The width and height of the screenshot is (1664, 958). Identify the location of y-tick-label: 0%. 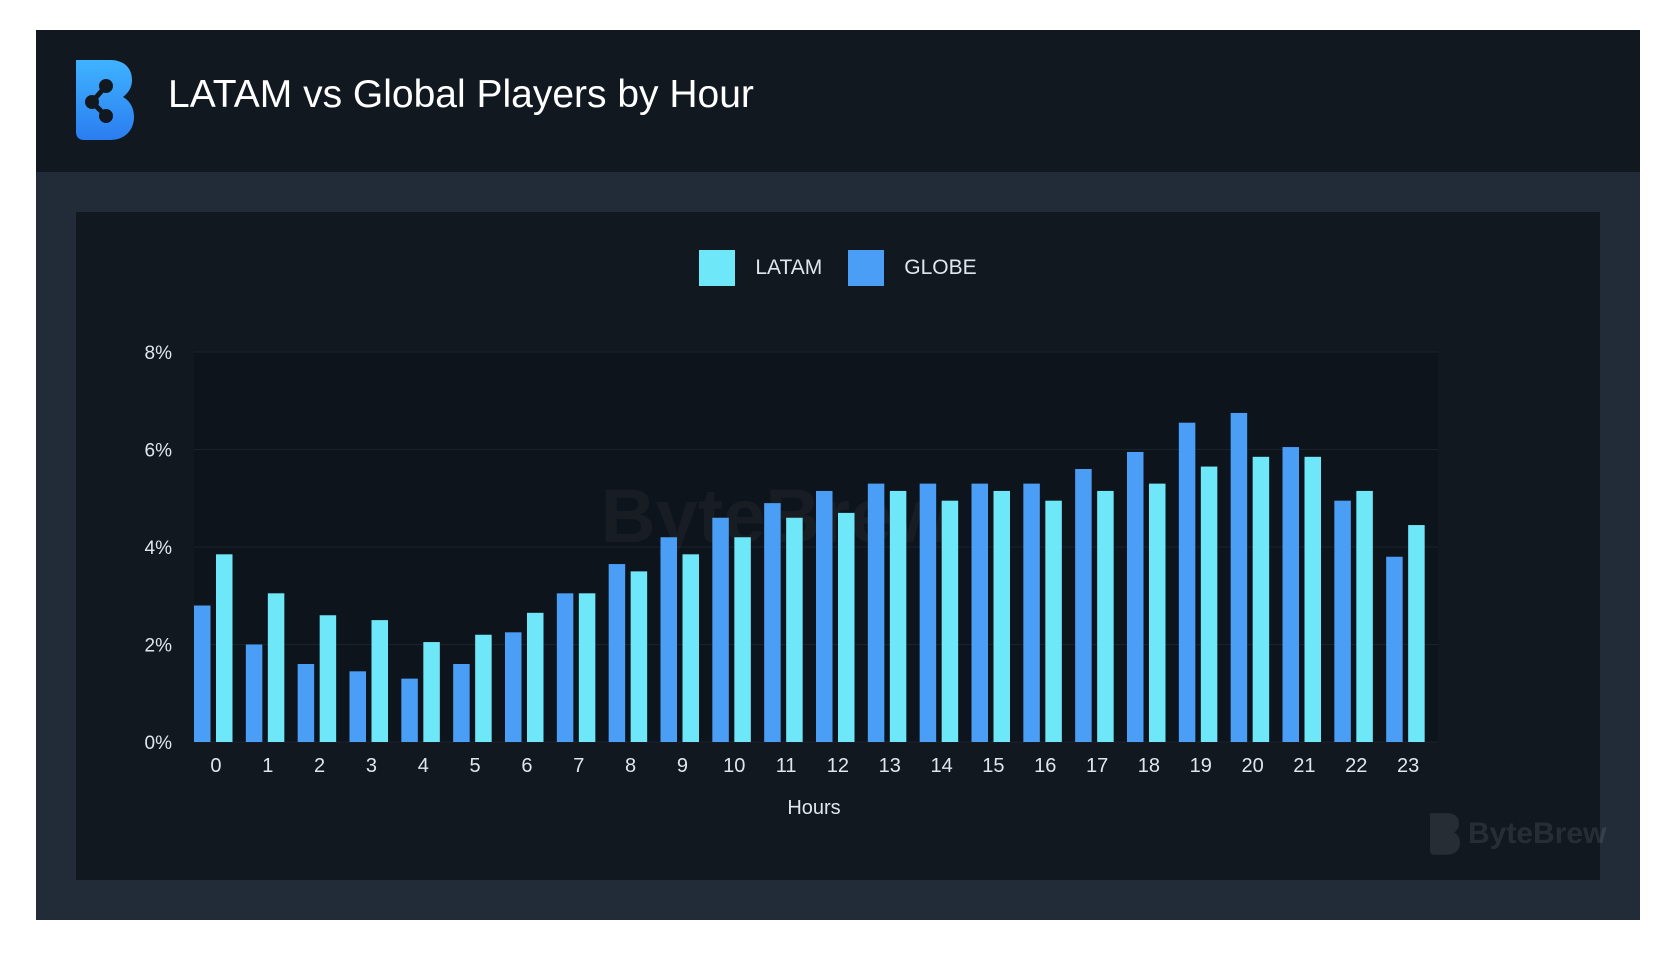
(159, 743).